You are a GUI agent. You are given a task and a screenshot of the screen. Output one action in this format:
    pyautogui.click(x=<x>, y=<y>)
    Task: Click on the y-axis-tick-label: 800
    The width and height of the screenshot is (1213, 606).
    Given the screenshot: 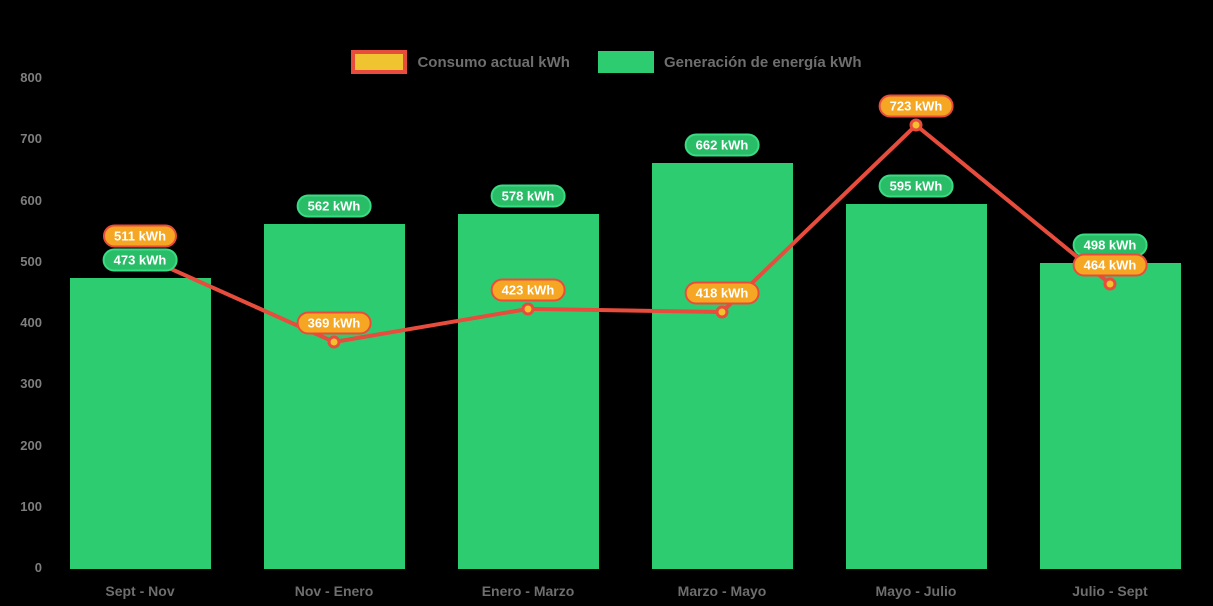 What is the action you would take?
    pyautogui.click(x=31, y=77)
    